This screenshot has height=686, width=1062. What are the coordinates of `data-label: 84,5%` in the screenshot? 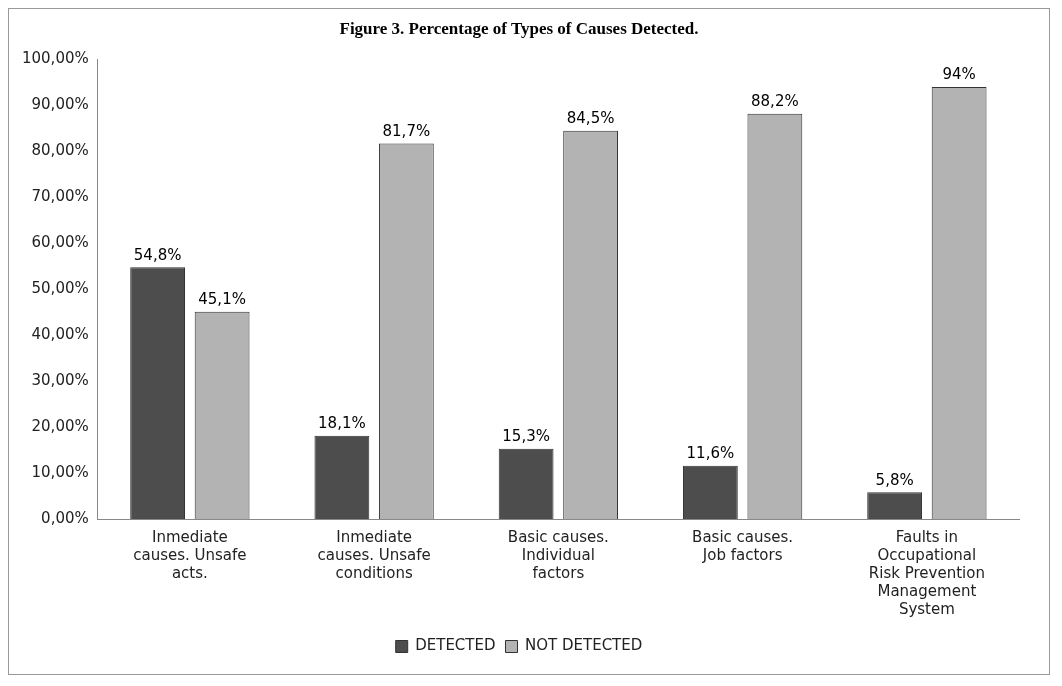 It's located at (590, 118).